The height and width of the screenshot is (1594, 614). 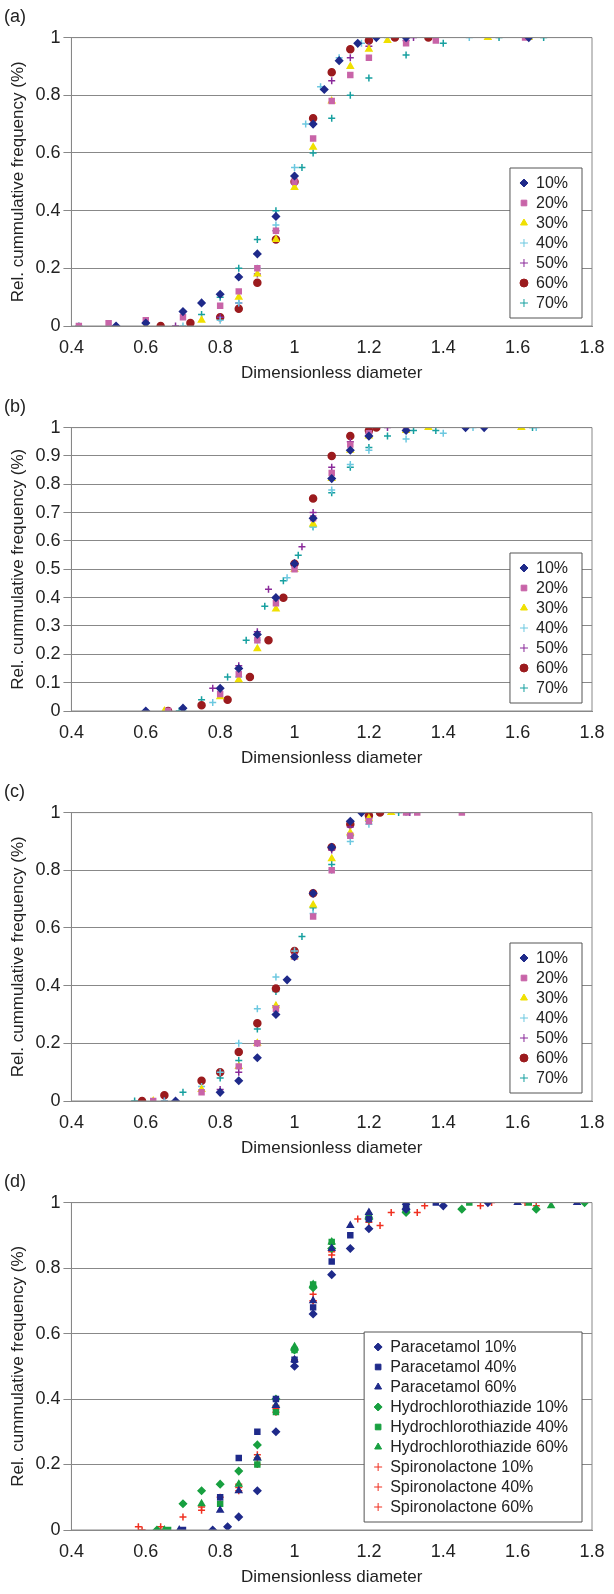 What do you see at coordinates (479, 1407) in the screenshot?
I see `legend-label: Hydrochlorothiazide 10%` at bounding box center [479, 1407].